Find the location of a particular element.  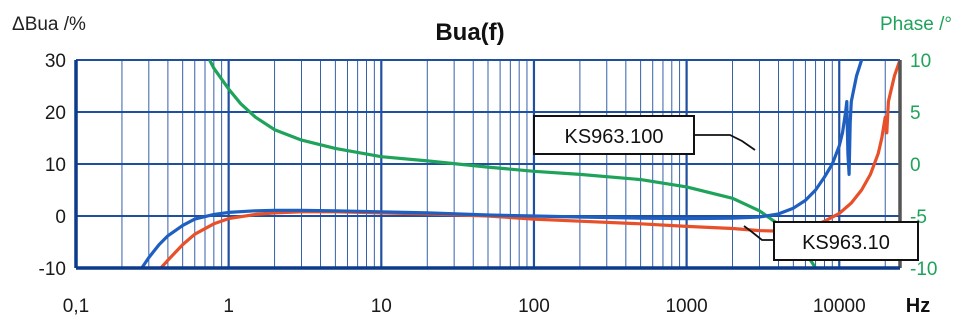

x-tick-label: 10000 is located at coordinates (839, 306).